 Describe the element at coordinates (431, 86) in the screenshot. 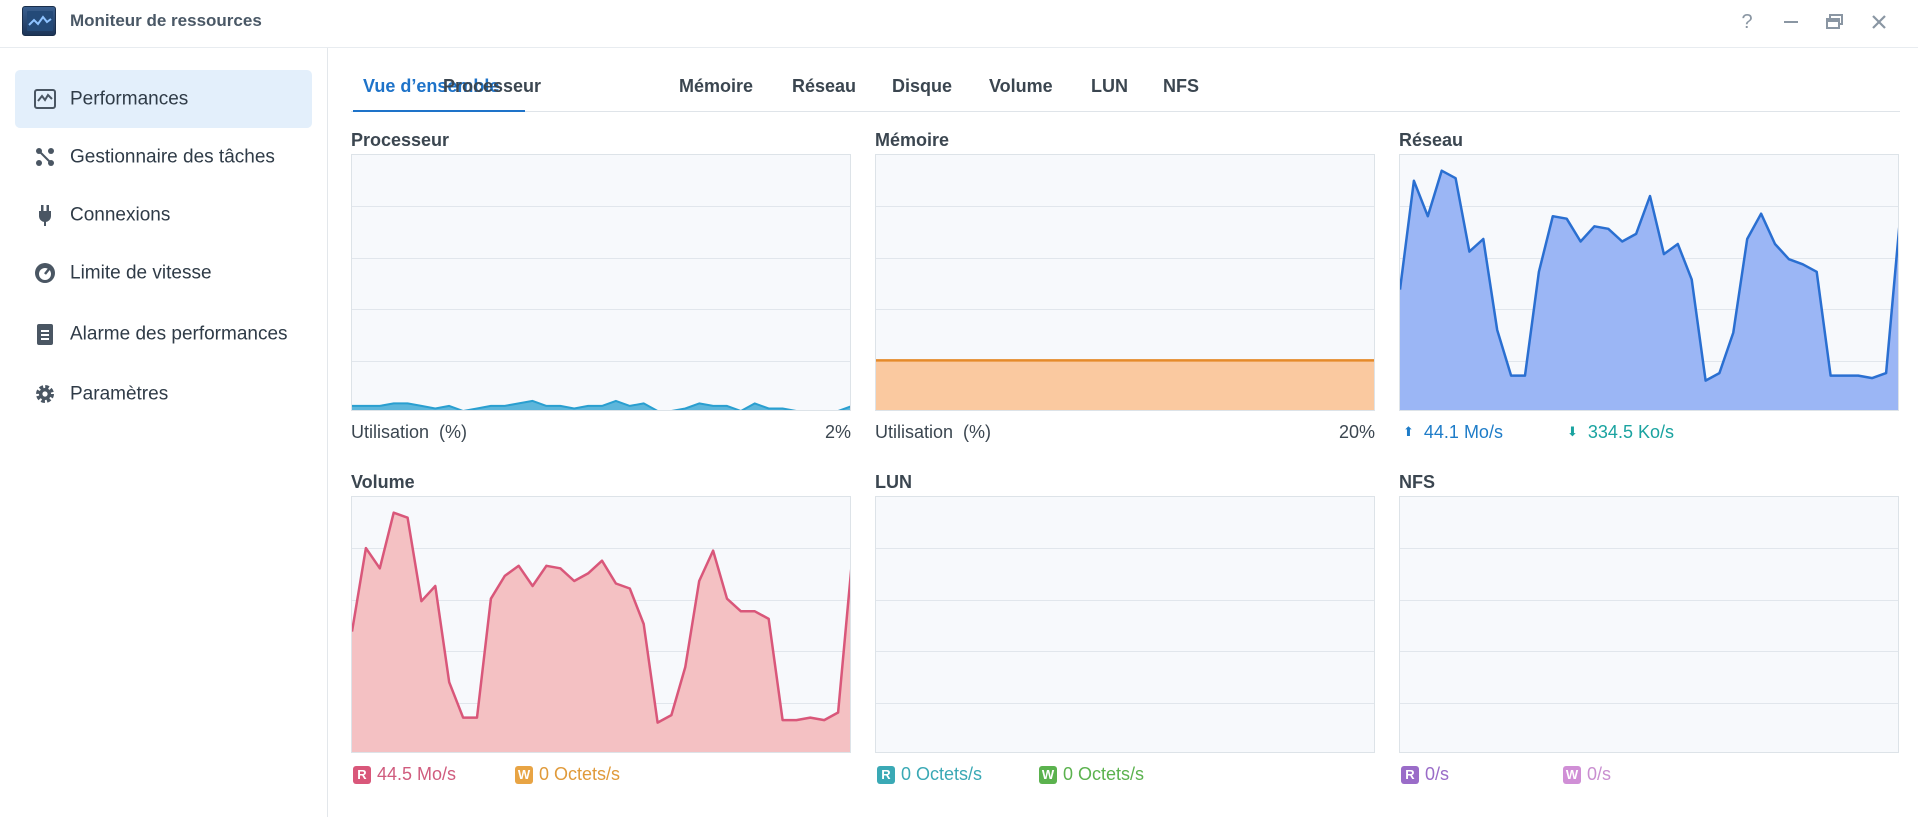

I see `tab-overview: Vue d’ensemble` at that location.